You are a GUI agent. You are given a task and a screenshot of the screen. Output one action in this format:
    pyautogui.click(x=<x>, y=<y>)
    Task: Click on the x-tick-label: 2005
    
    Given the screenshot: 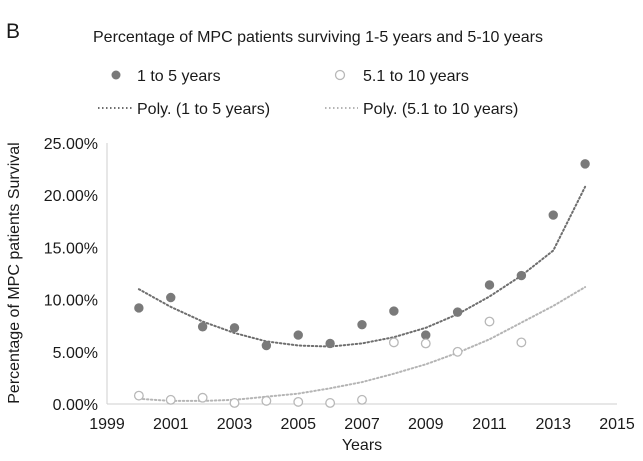 What is the action you would take?
    pyautogui.click(x=298, y=424)
    